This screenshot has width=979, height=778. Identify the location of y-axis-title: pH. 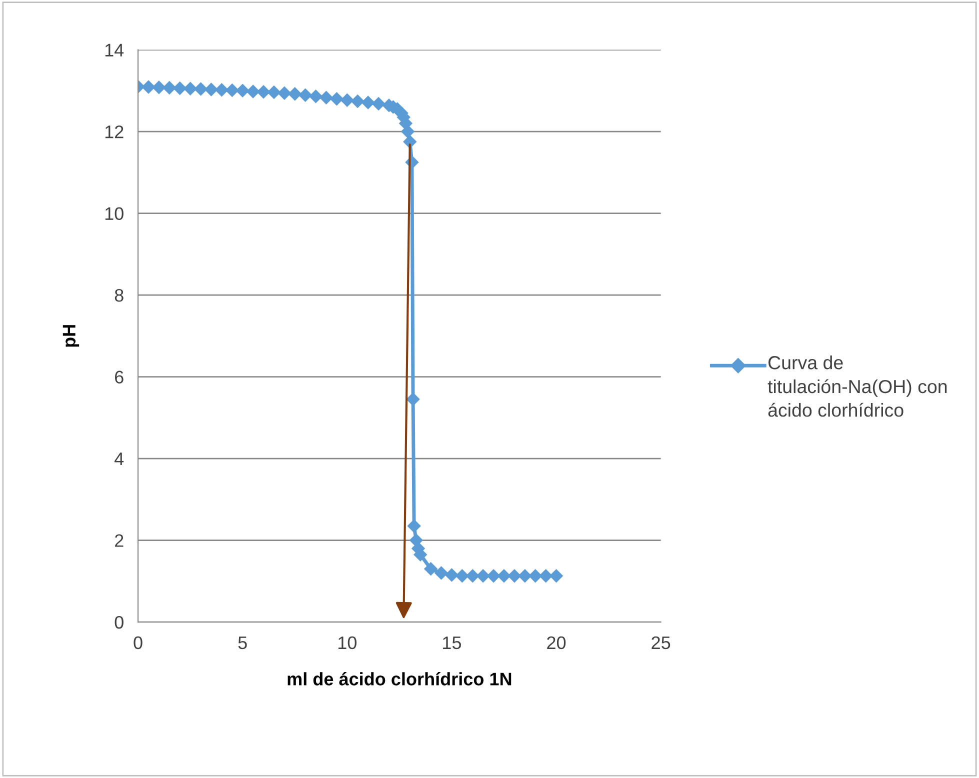
(71, 336).